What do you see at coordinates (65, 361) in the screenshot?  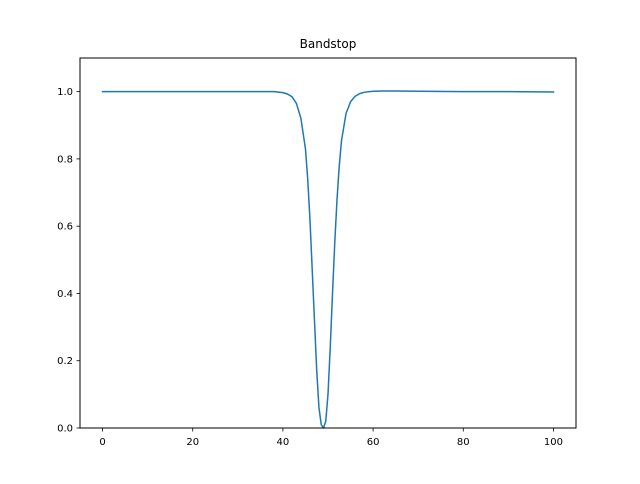 I see `y-tick-label: 0.2` at bounding box center [65, 361].